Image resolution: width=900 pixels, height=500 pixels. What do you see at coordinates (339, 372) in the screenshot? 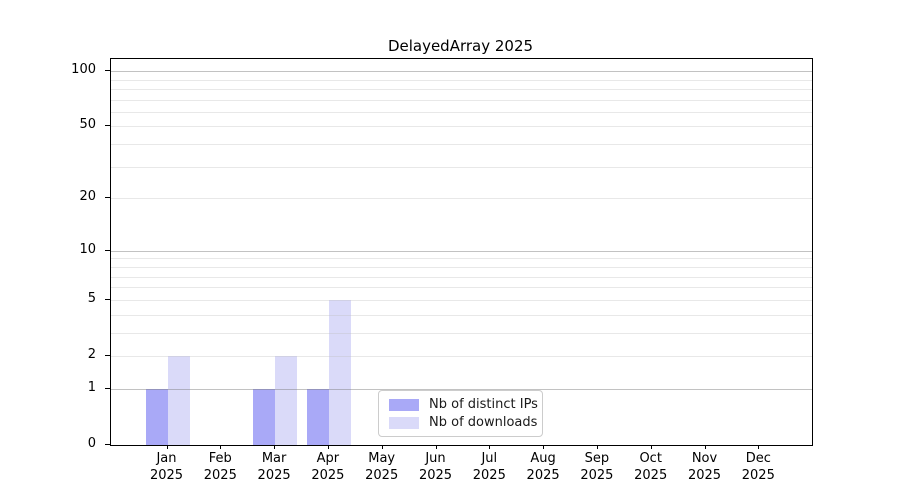
I see `bar-downloads-apr` at bounding box center [339, 372].